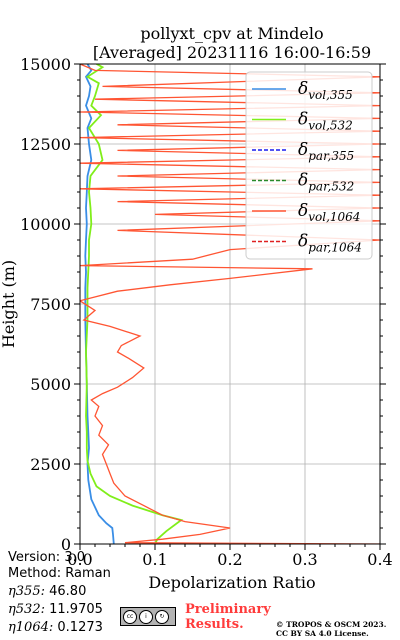 Image resolution: width=400 pixels, height=640 pixels. I want to click on cc-circle-icon: cc, so click(130, 616).